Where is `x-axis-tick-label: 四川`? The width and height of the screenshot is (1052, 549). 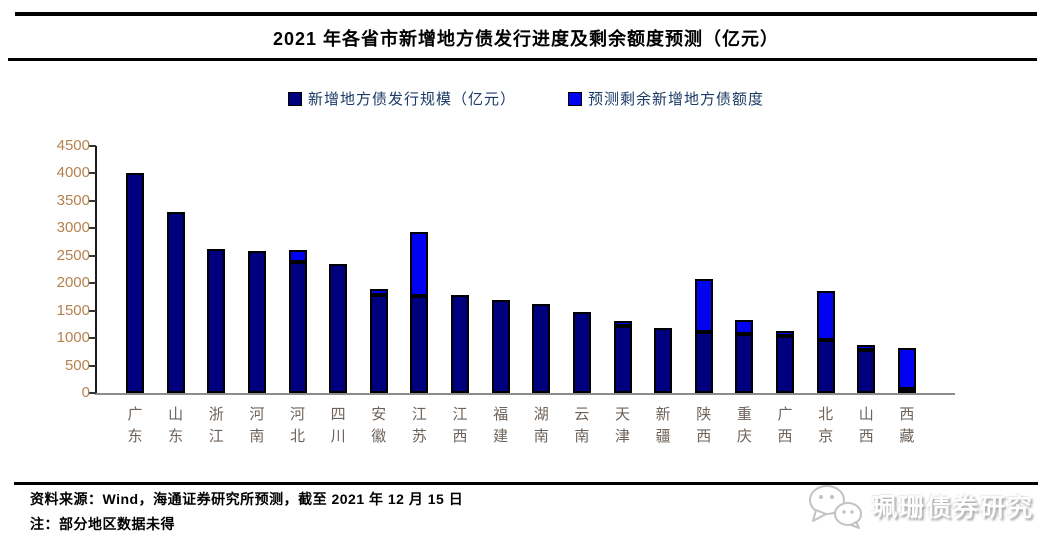
x-axis-tick-label: 四川 is located at coordinates (338, 425).